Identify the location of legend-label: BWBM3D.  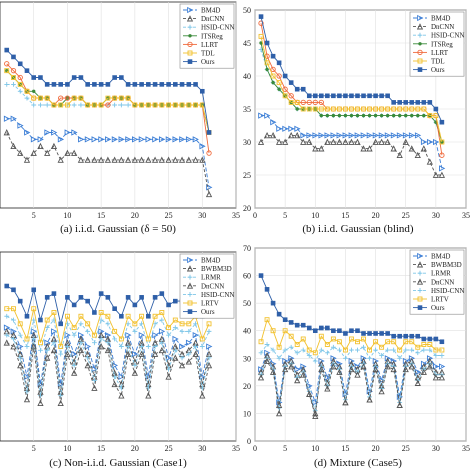
(446, 265).